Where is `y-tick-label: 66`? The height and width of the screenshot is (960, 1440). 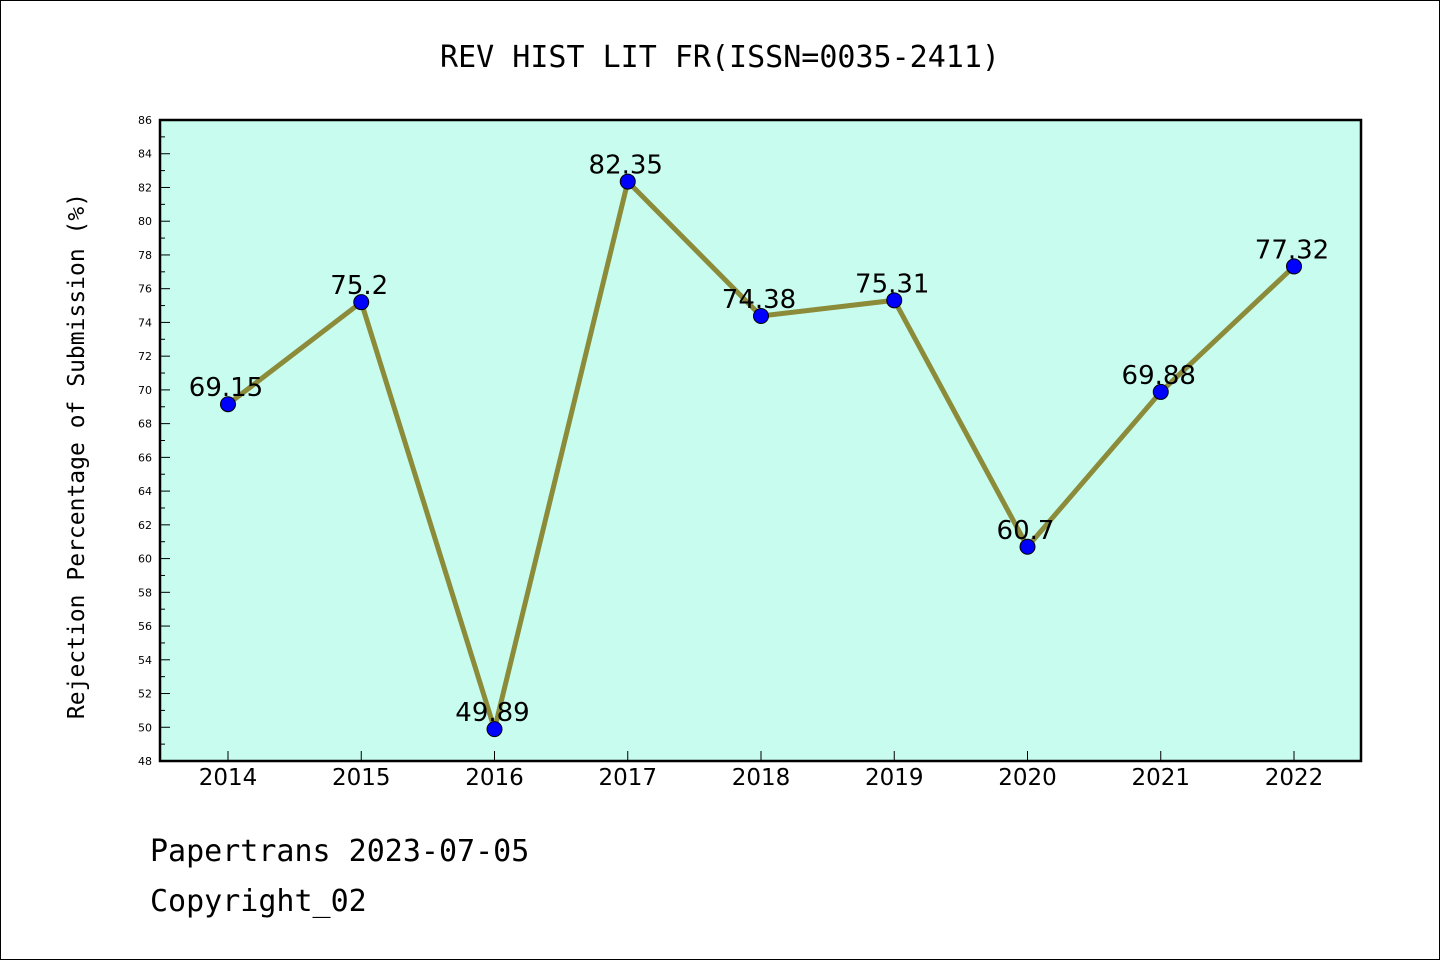
y-tick-label: 66 is located at coordinates (145, 457).